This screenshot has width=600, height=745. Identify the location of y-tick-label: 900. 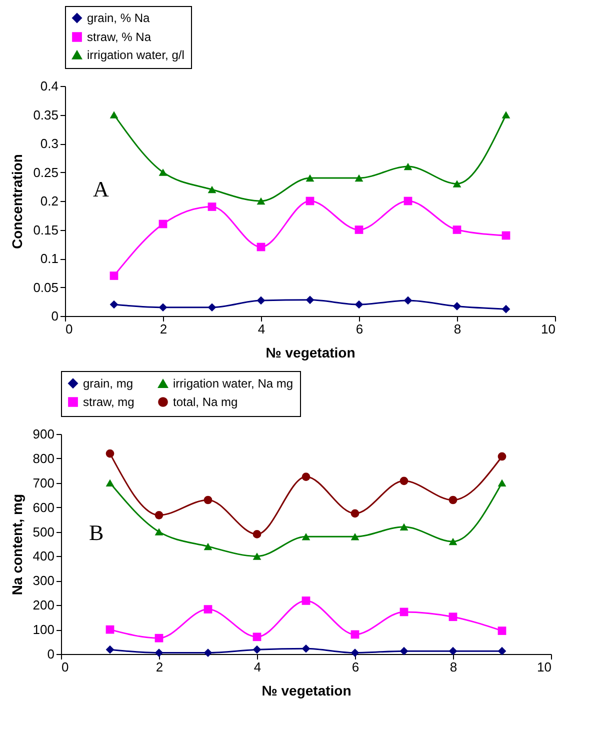
(43, 434).